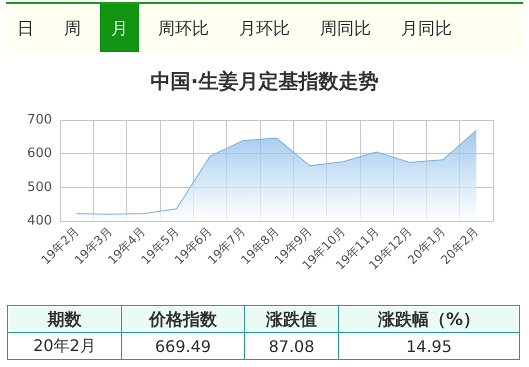 This screenshot has width=529, height=367. I want to click on text: 涨跌值, so click(291, 319).